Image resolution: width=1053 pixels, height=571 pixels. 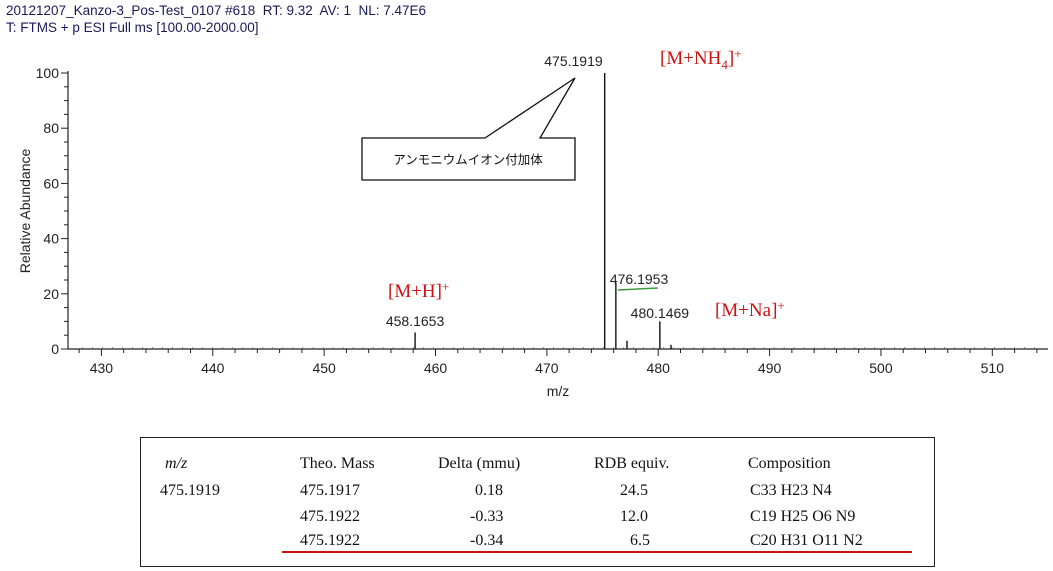 I want to click on peak-label: 476.1953, so click(x=639, y=279).